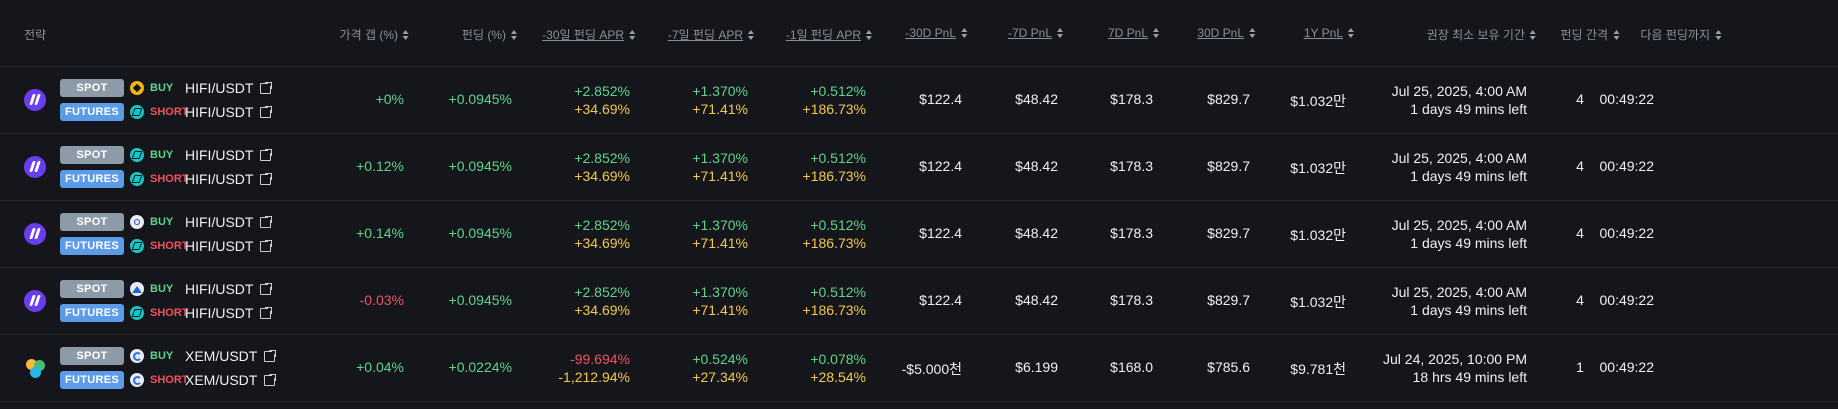  I want to click on header-funding: 펀딩 (%), so click(490, 34).